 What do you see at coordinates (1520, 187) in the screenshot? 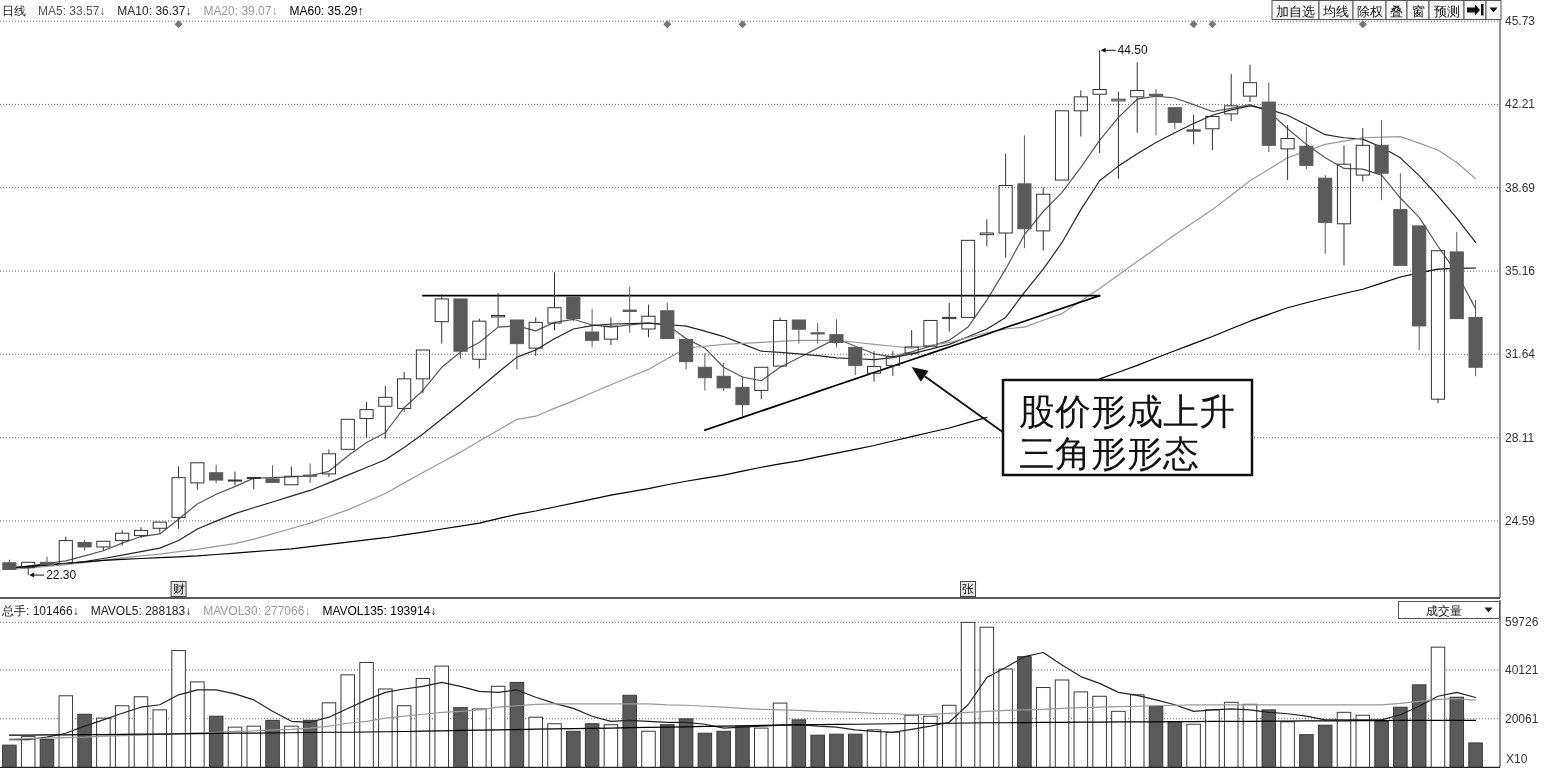
I see `y-tick-label: 38.69` at bounding box center [1520, 187].